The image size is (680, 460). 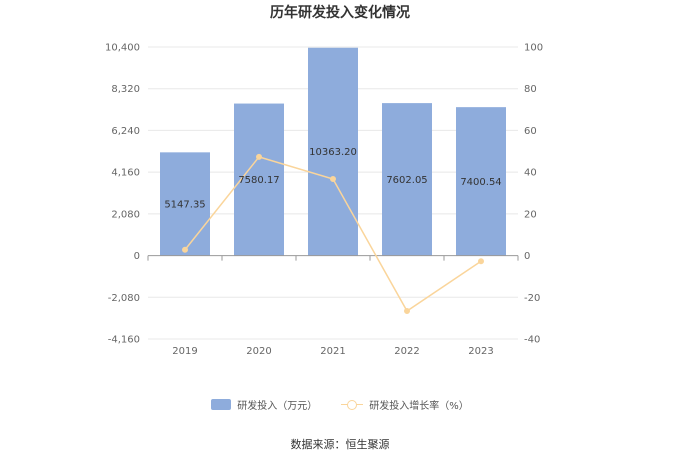 What do you see at coordinates (530, 173) in the screenshot?
I see `y-right-tick-label: 40` at bounding box center [530, 173].